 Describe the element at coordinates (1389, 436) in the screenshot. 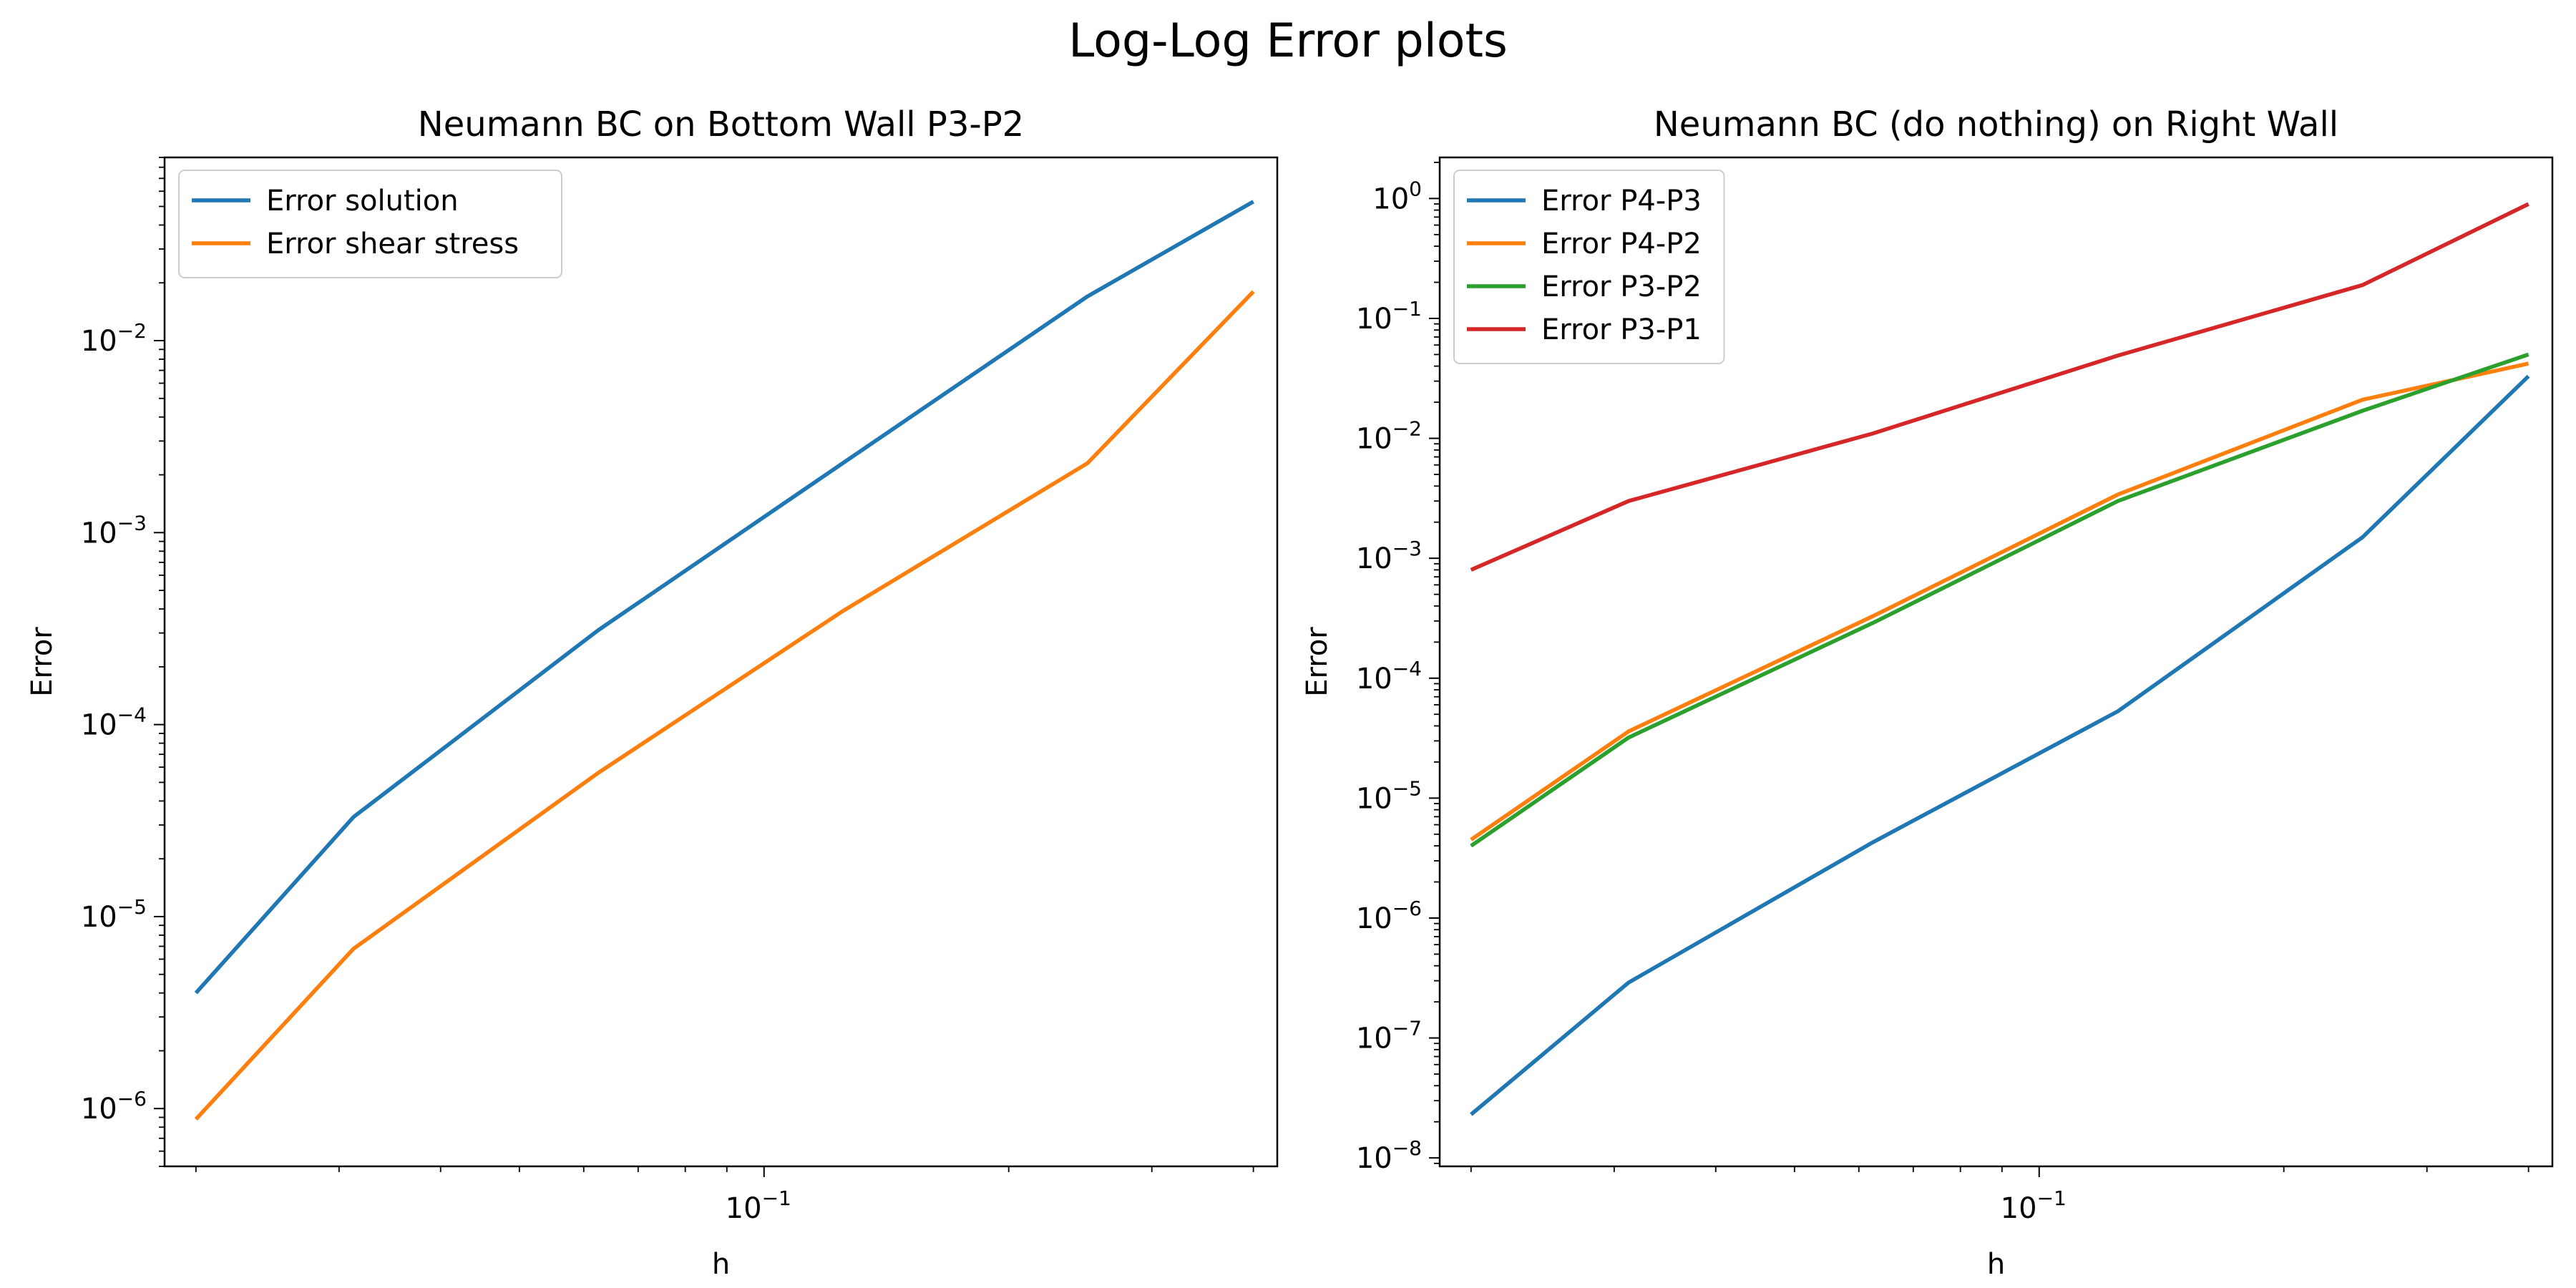

I see `chart1-y-tick-label: 10⁻²` at that location.